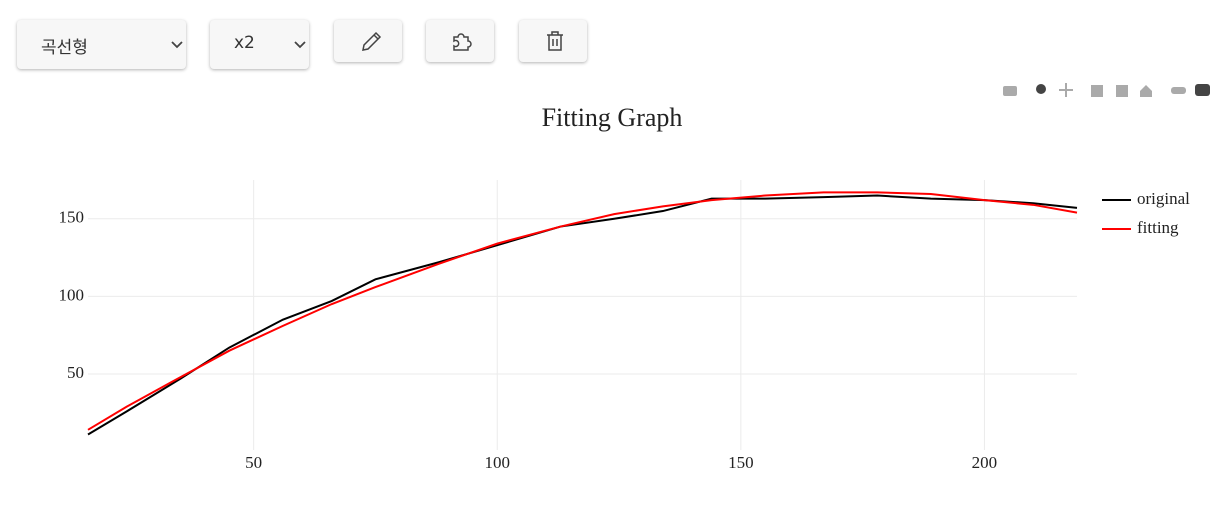 The image size is (1219, 515). What do you see at coordinates (1146, 91) in the screenshot?
I see `home-icon` at bounding box center [1146, 91].